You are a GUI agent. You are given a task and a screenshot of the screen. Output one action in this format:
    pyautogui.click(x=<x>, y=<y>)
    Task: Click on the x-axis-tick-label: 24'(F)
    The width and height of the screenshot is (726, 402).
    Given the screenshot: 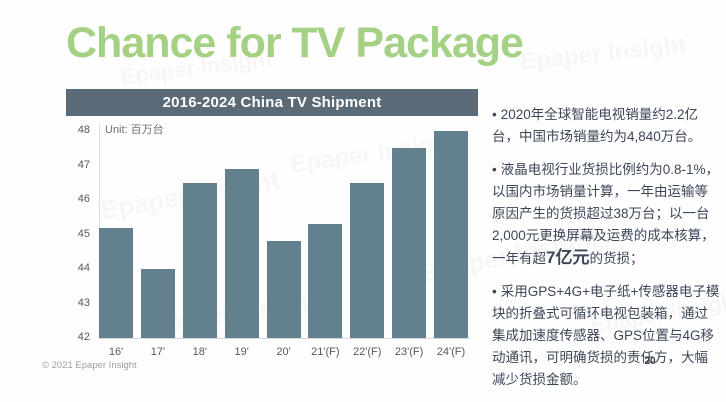 What is the action you would take?
    pyautogui.click(x=451, y=352)
    